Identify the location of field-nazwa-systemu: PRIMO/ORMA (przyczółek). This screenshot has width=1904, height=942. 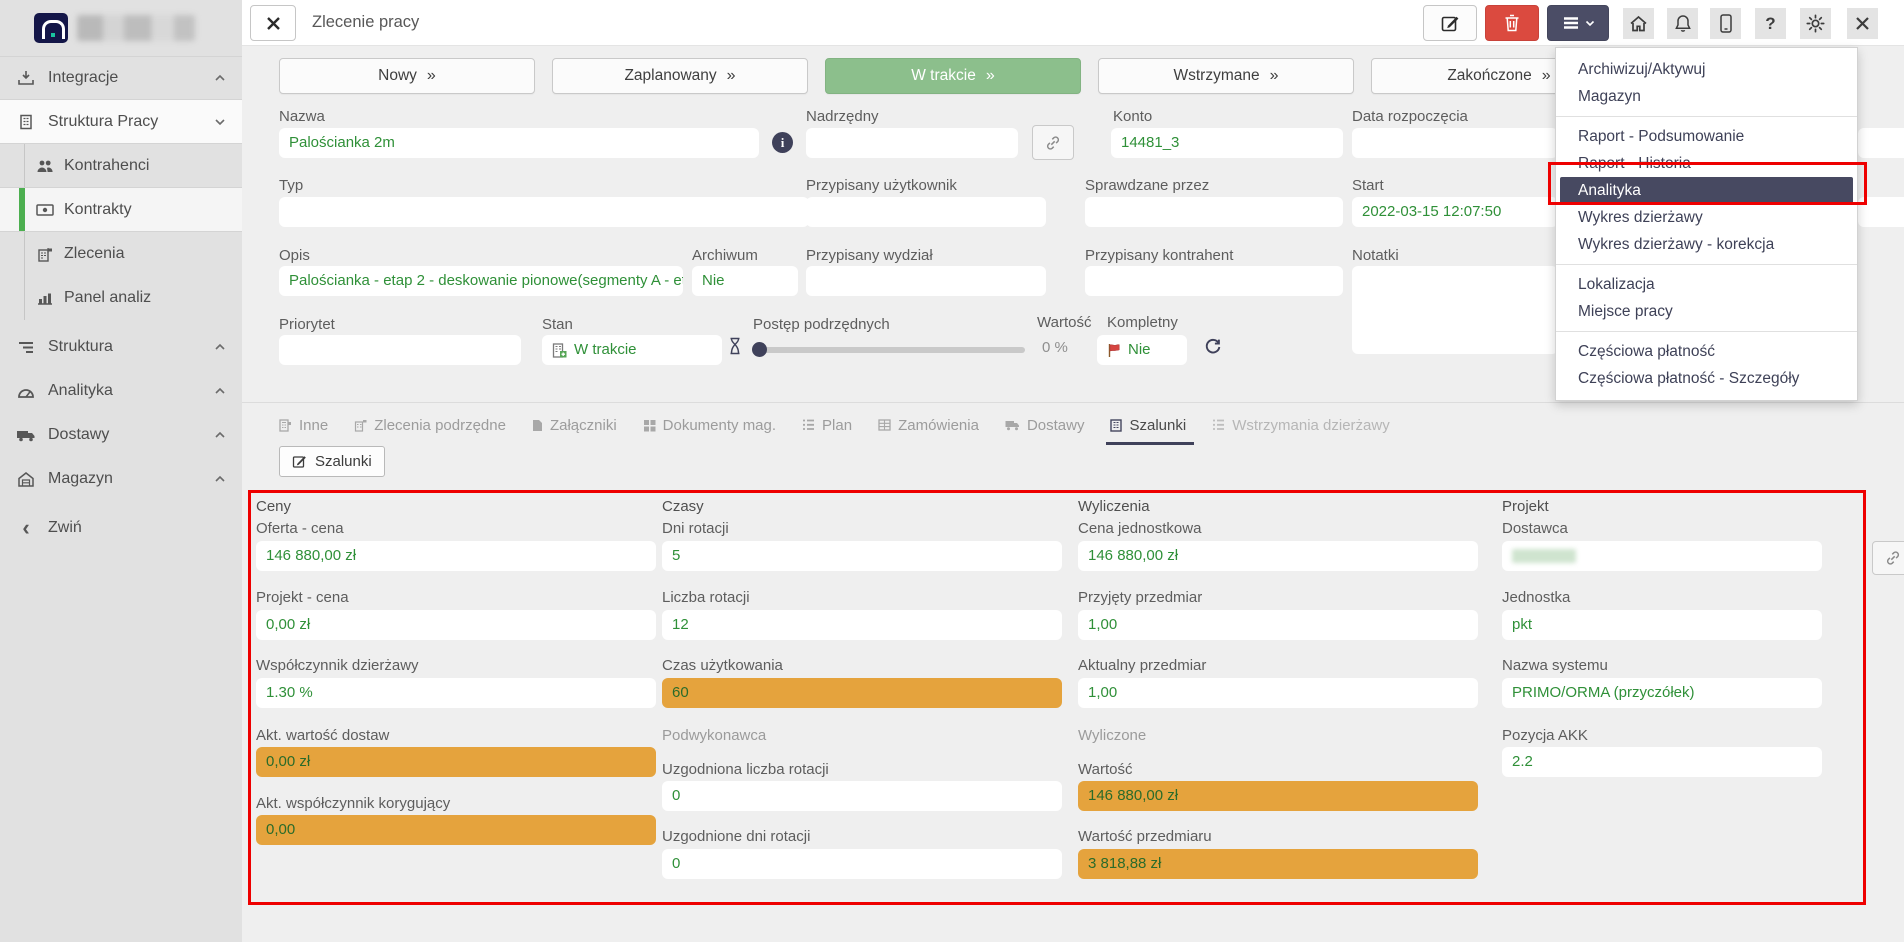
(1662, 693).